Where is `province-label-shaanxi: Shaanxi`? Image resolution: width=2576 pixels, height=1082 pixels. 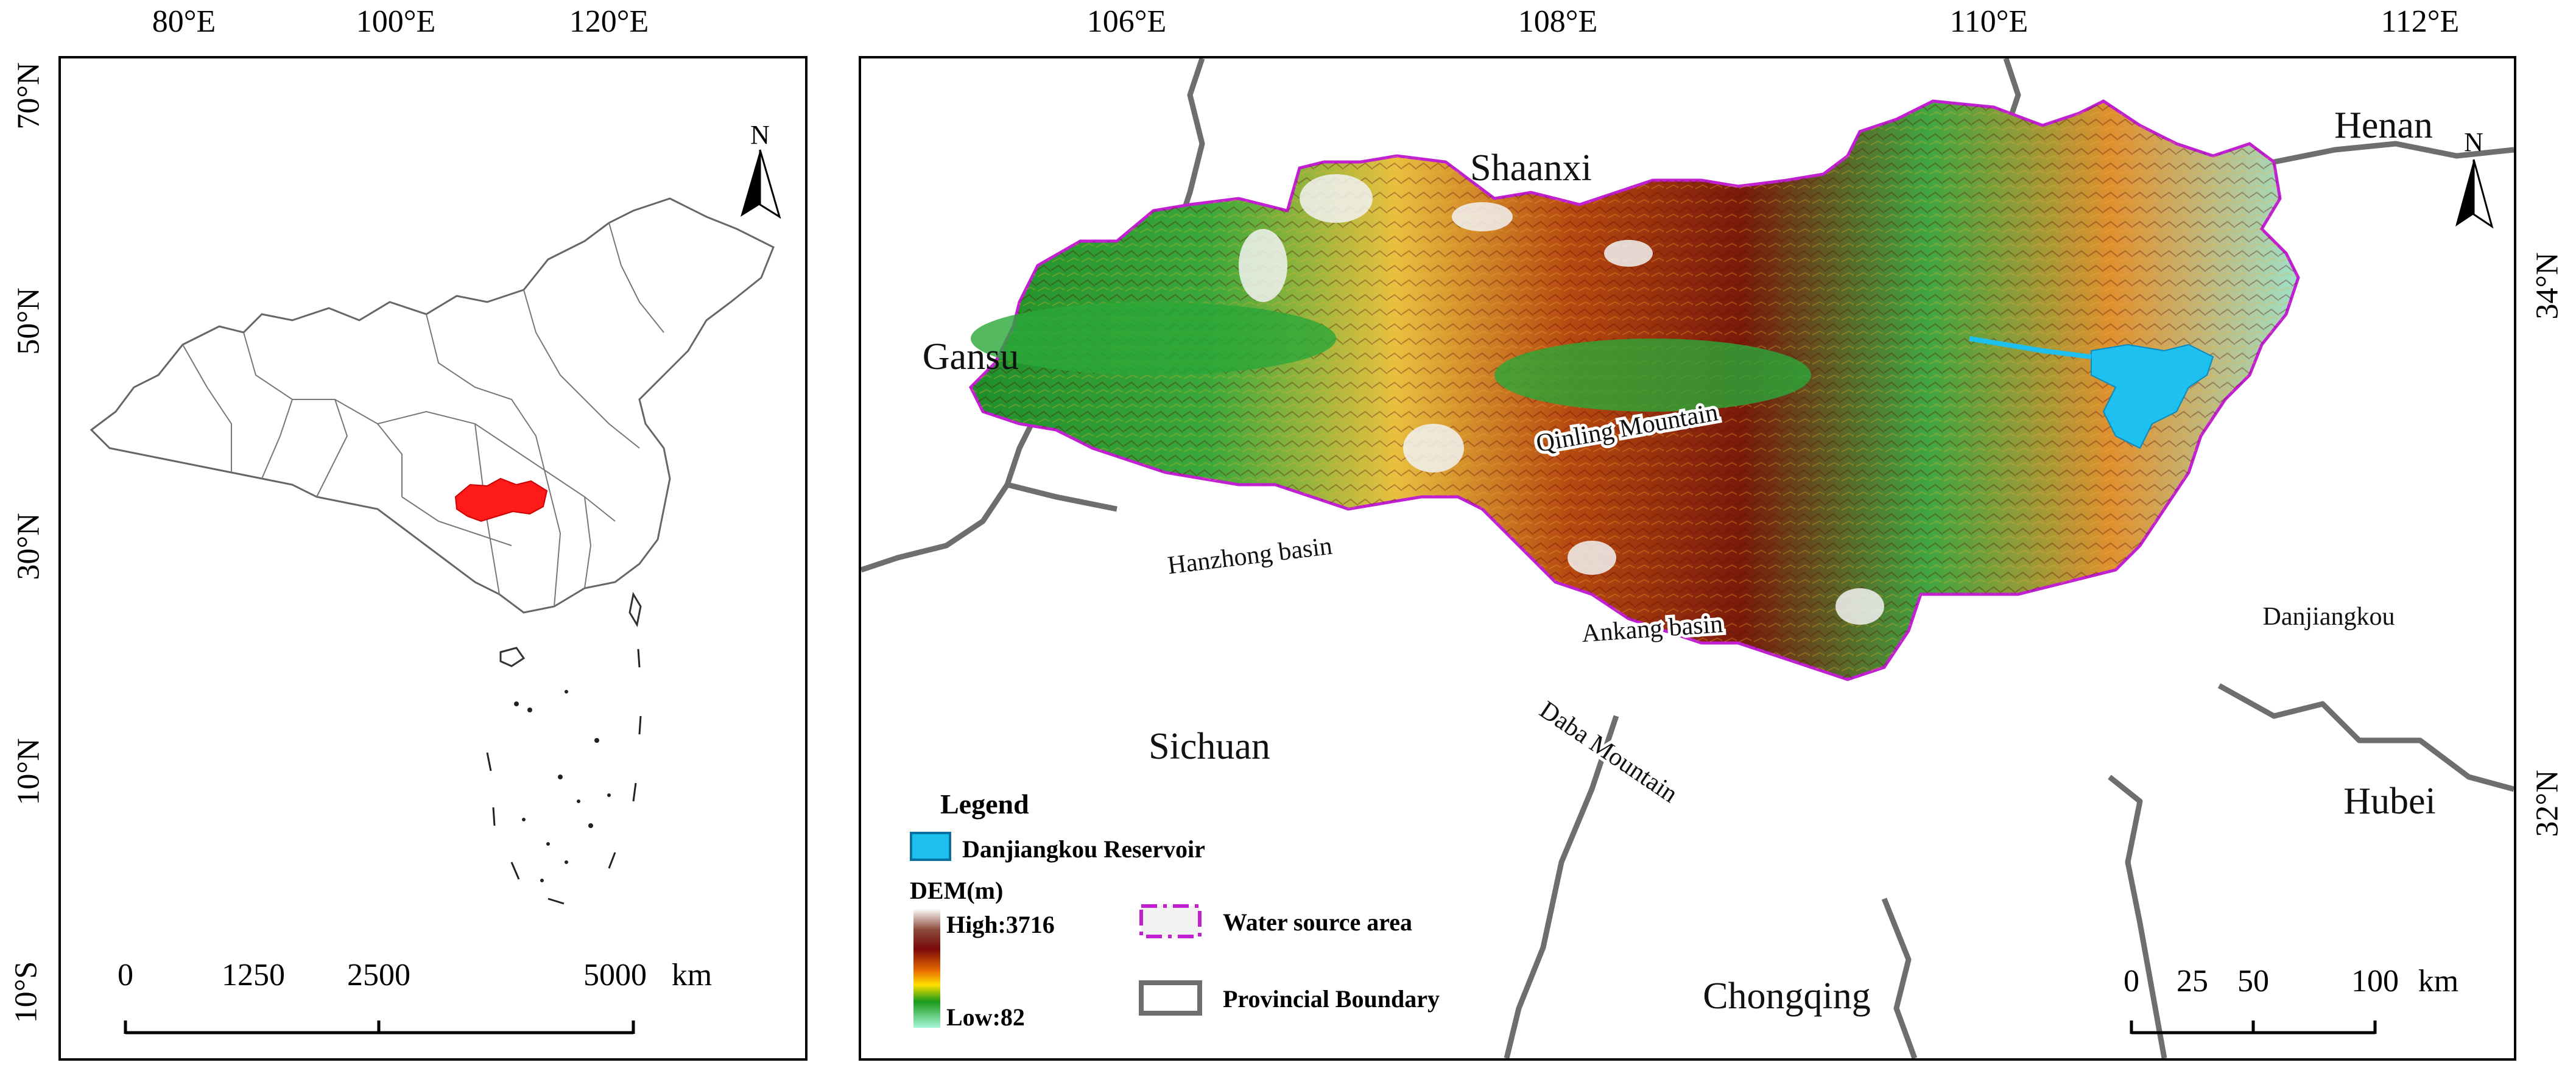 province-label-shaanxi: Shaanxi is located at coordinates (1531, 168).